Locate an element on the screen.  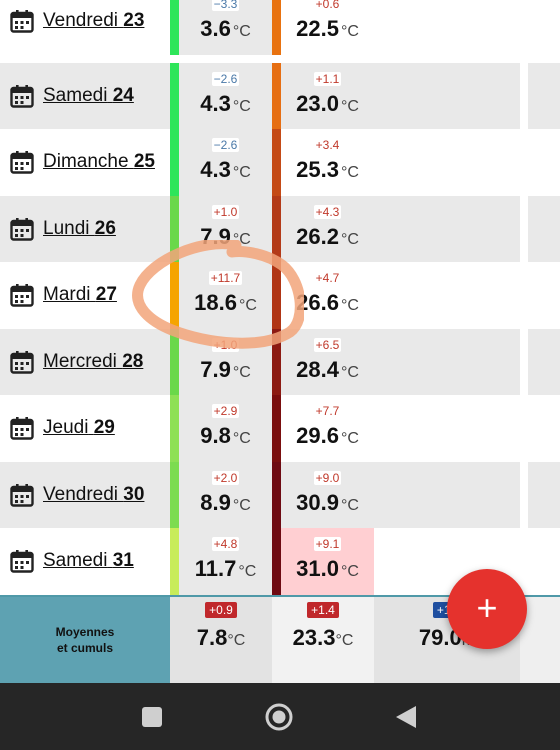
day-link: Samedi 31 is located at coordinates (88, 561).